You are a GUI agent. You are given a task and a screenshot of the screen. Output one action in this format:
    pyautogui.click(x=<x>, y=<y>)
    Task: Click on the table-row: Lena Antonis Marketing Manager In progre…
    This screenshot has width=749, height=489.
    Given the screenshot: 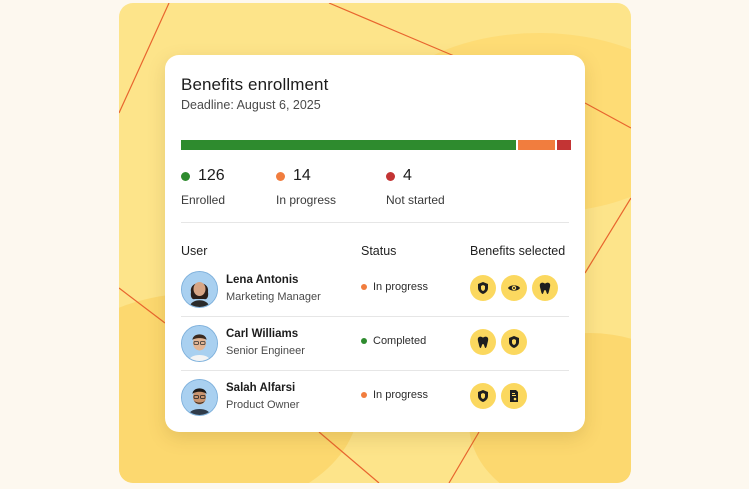 What is the action you would take?
    pyautogui.click(x=375, y=298)
    